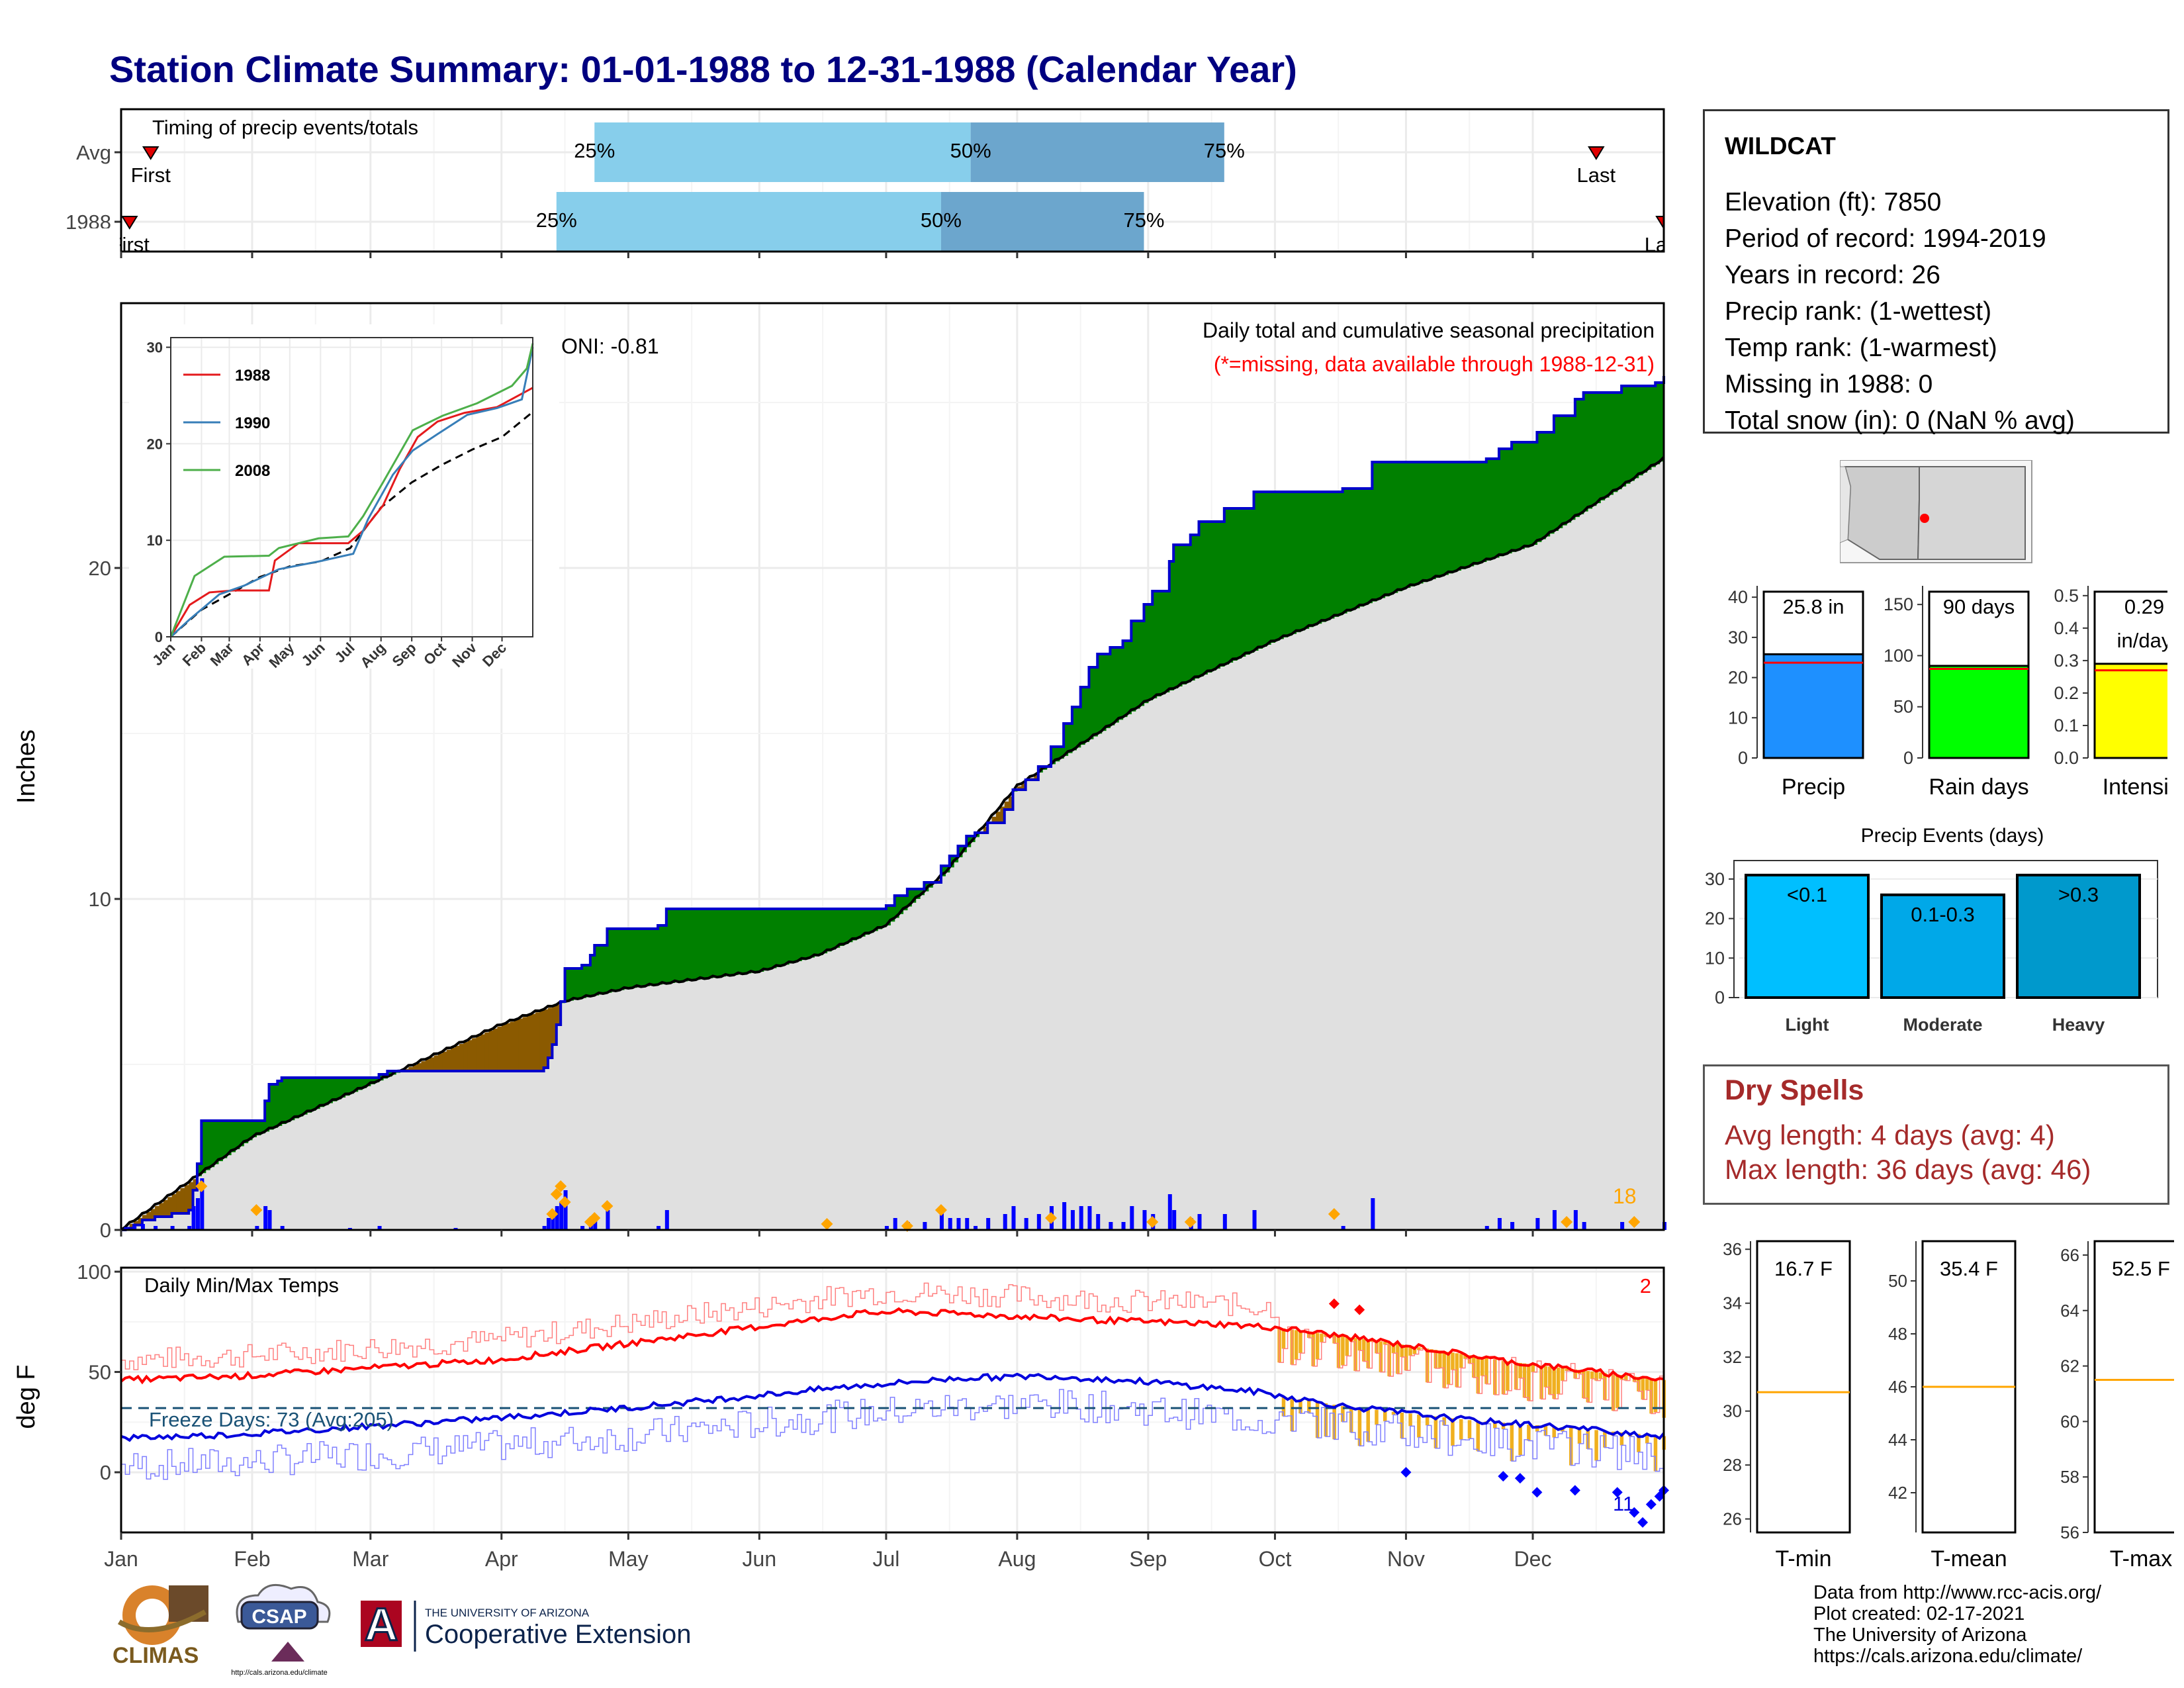 The width and height of the screenshot is (2184, 1688). Describe the element at coordinates (1807, 936) in the screenshot. I see `event-bar-light` at that location.